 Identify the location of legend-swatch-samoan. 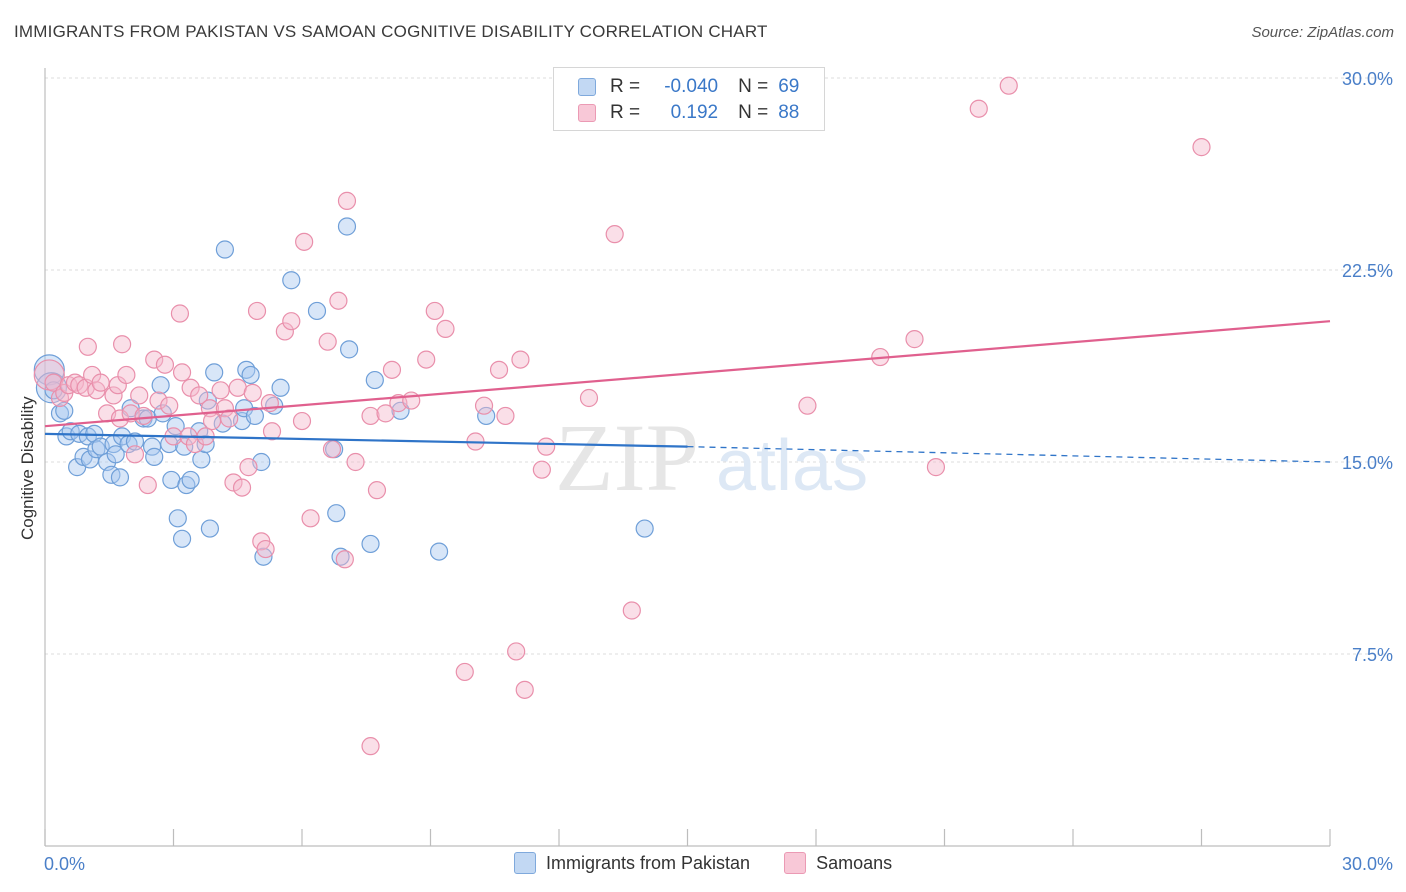
(587, 113).